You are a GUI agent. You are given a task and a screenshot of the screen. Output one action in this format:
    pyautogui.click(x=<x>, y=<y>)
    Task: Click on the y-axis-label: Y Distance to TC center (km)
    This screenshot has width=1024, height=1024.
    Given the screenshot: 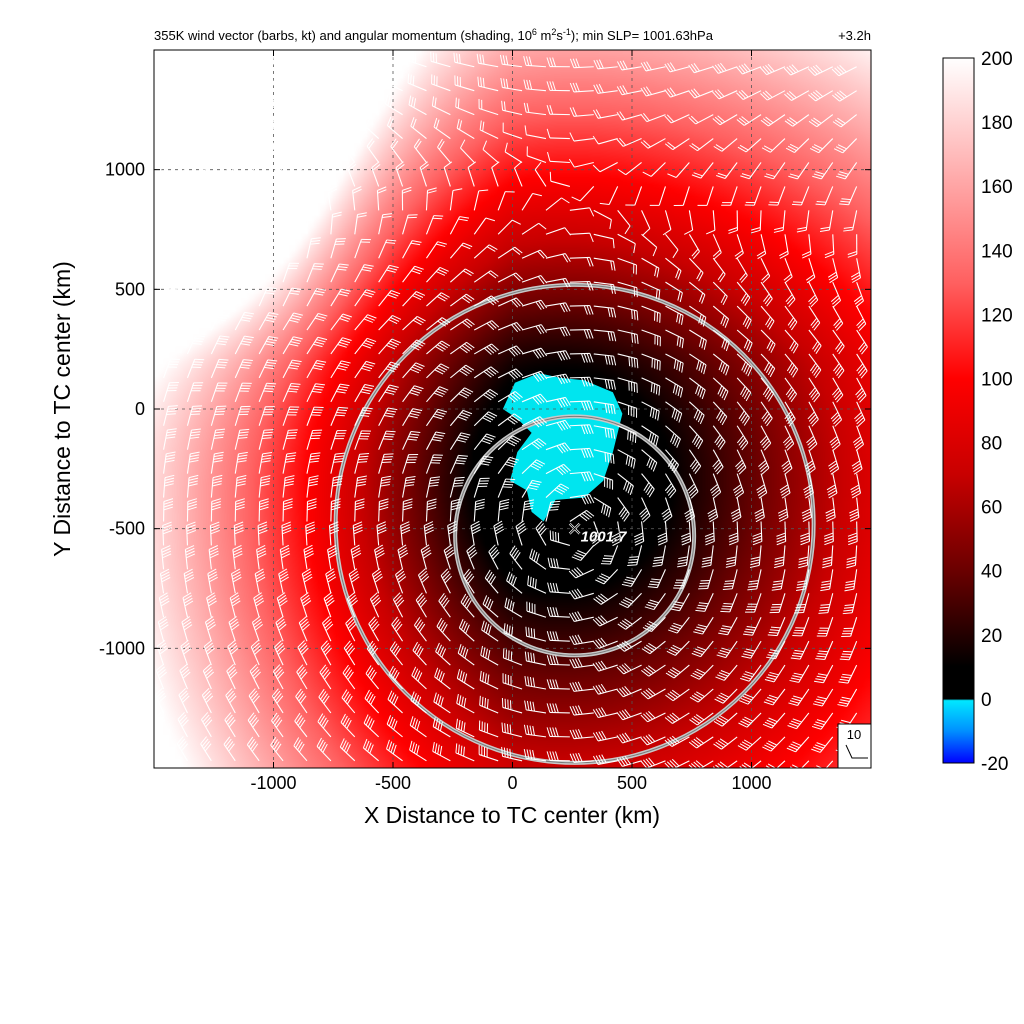 What is the action you would take?
    pyautogui.click(x=62, y=409)
    